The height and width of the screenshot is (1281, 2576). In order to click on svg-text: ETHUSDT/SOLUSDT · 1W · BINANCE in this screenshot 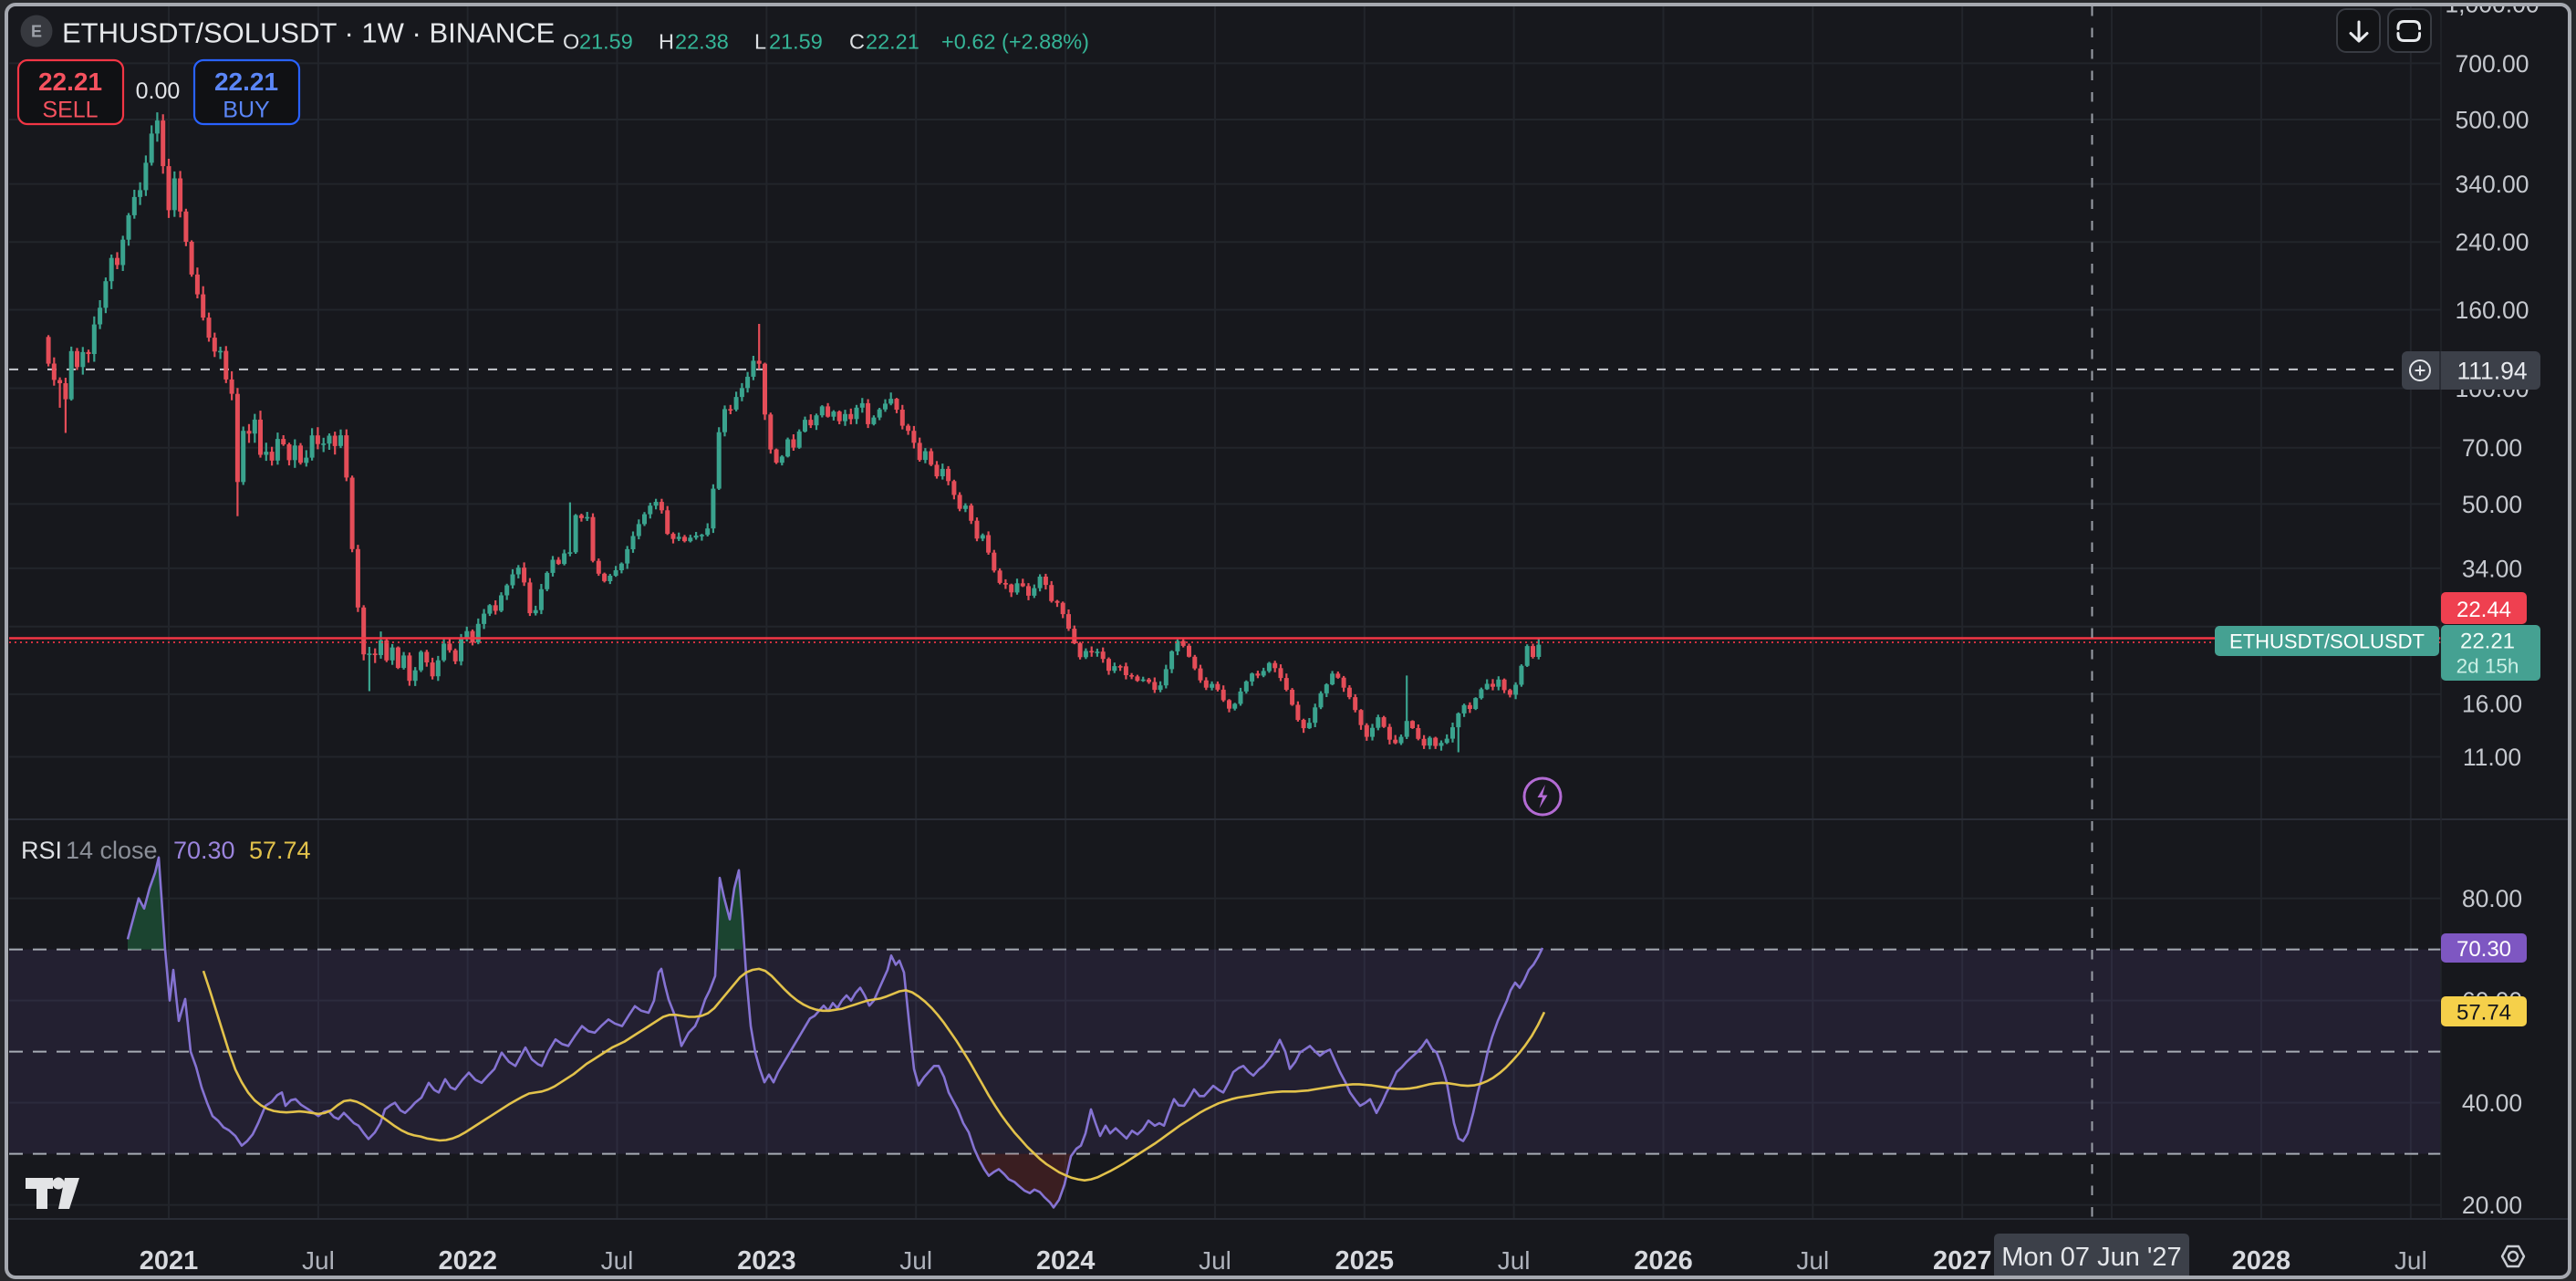, I will do `click(308, 33)`.